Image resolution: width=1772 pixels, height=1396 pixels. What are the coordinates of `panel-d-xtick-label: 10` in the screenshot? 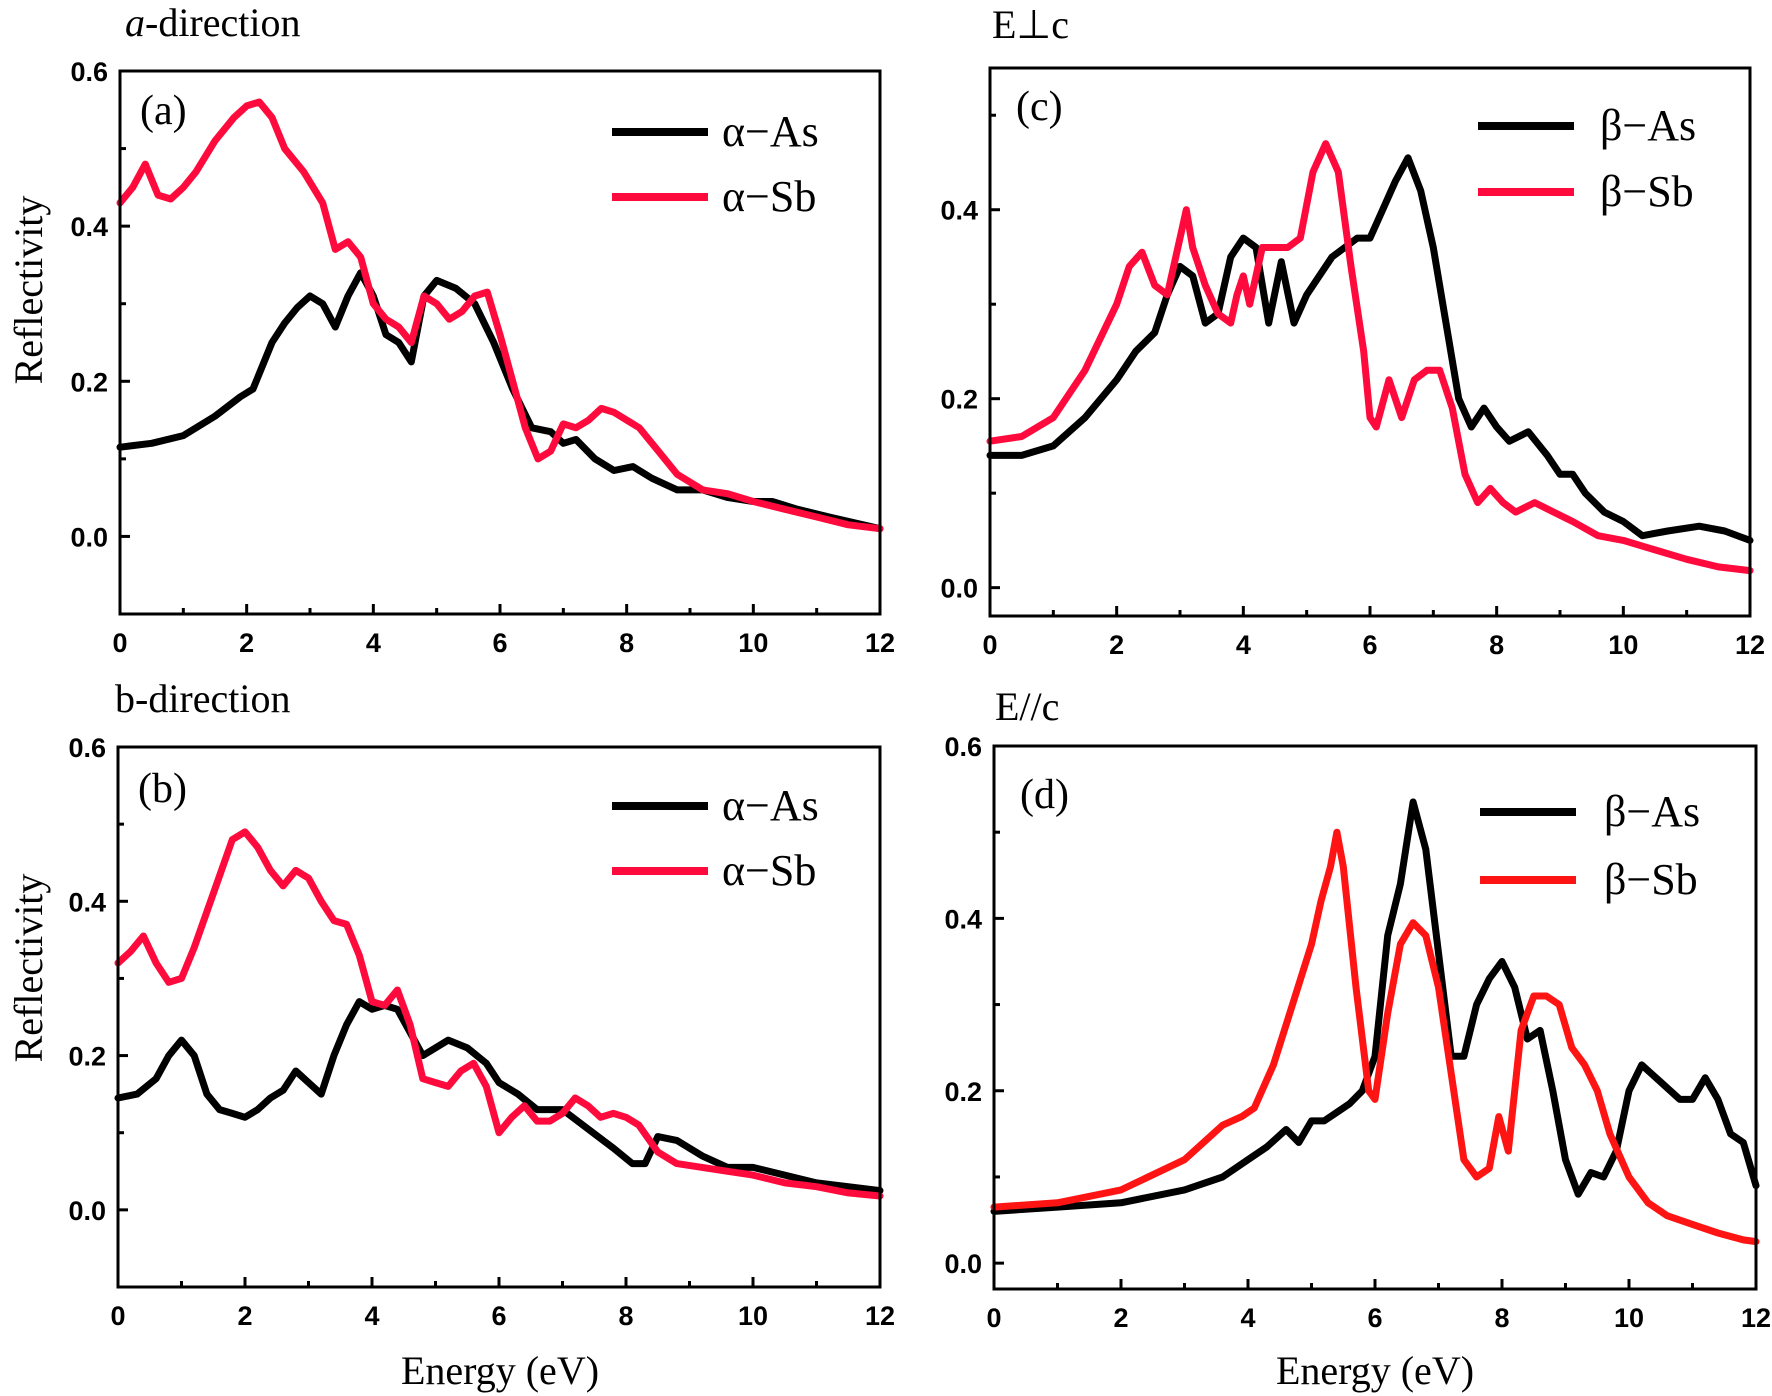 It's located at (1629, 1318).